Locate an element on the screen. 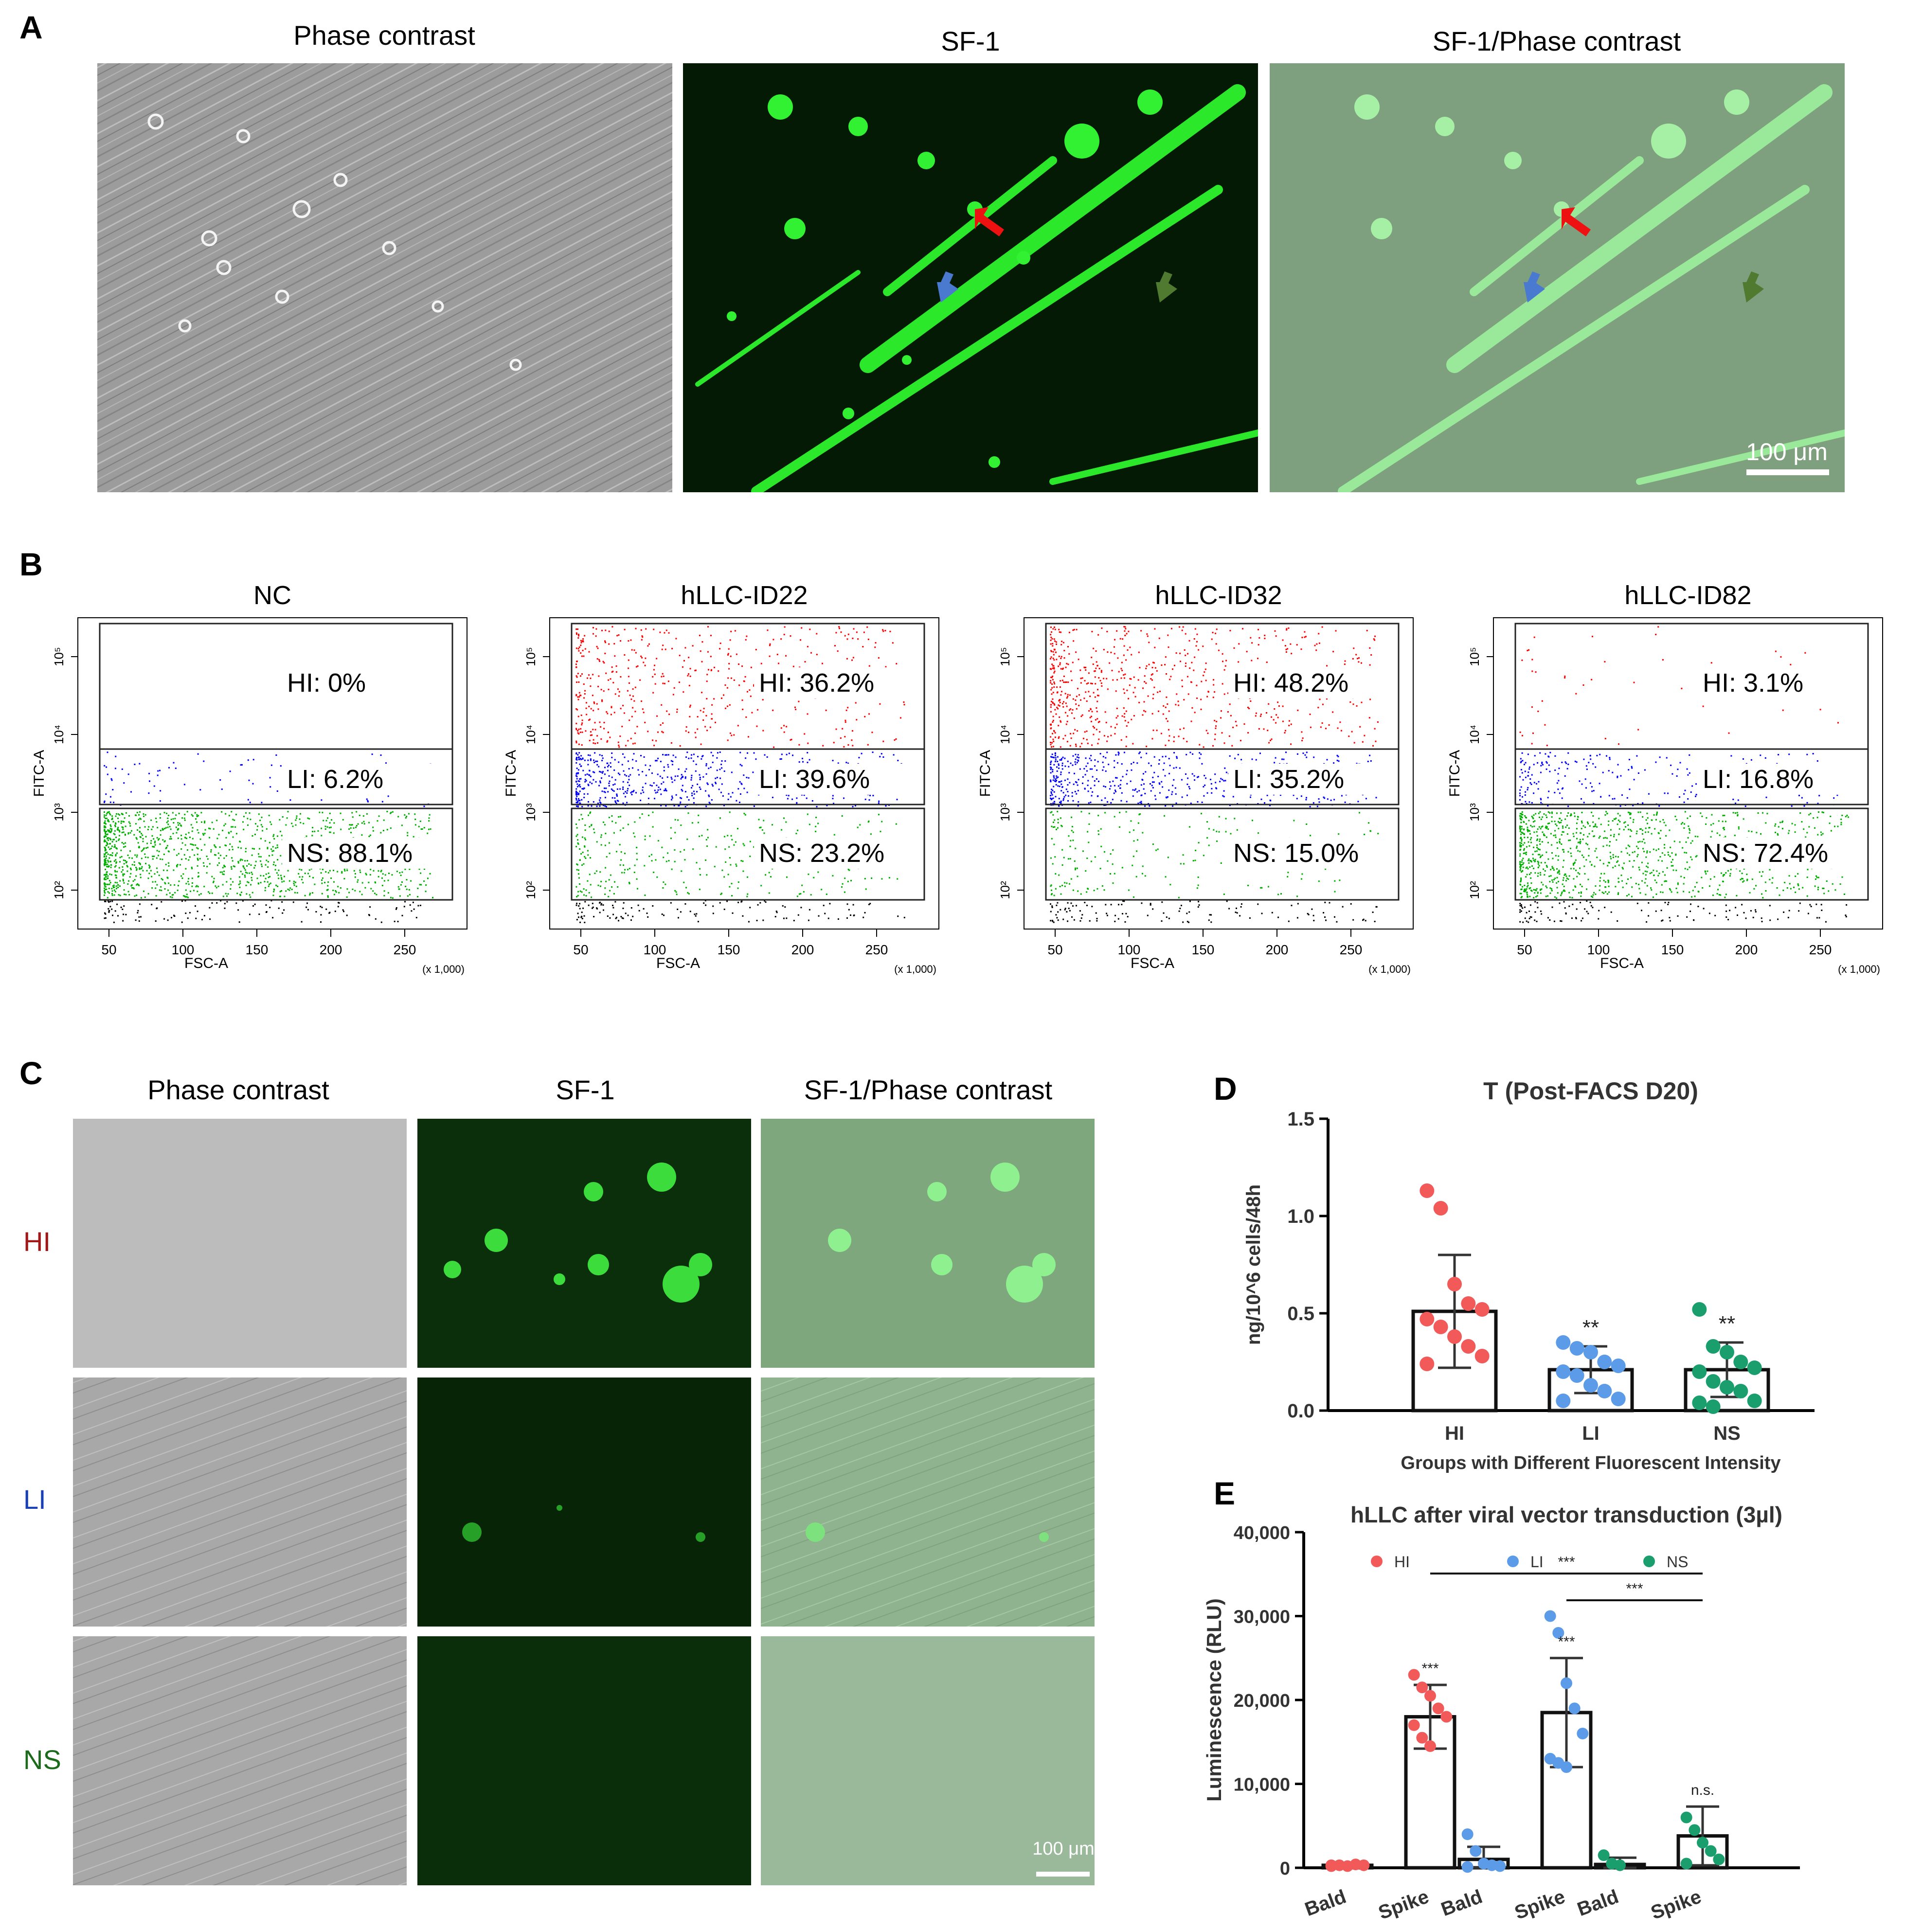 The width and height of the screenshot is (1905, 1932). flow-x-unit: (x 1,000) is located at coordinates (915, 969).